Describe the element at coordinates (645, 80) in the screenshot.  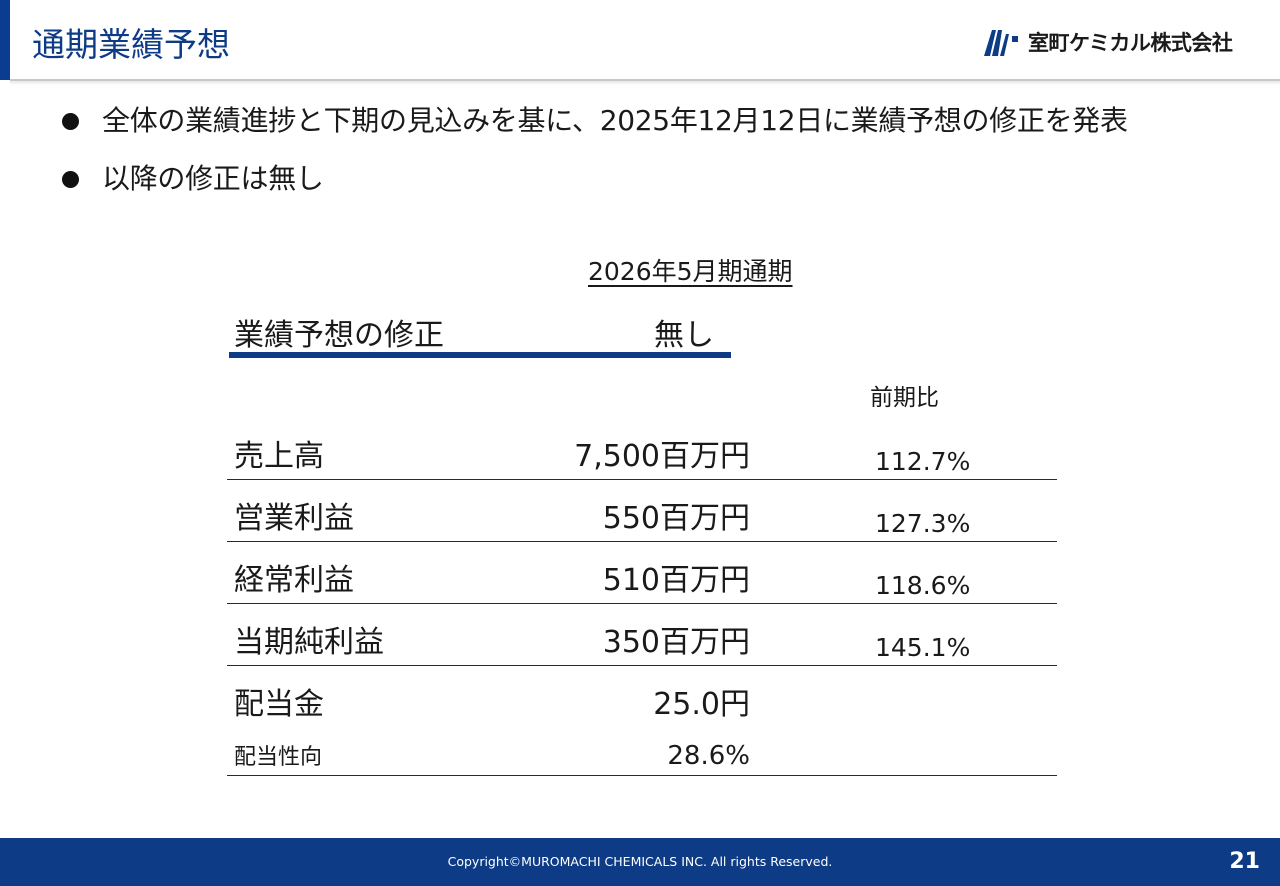
I see `title-divider` at that location.